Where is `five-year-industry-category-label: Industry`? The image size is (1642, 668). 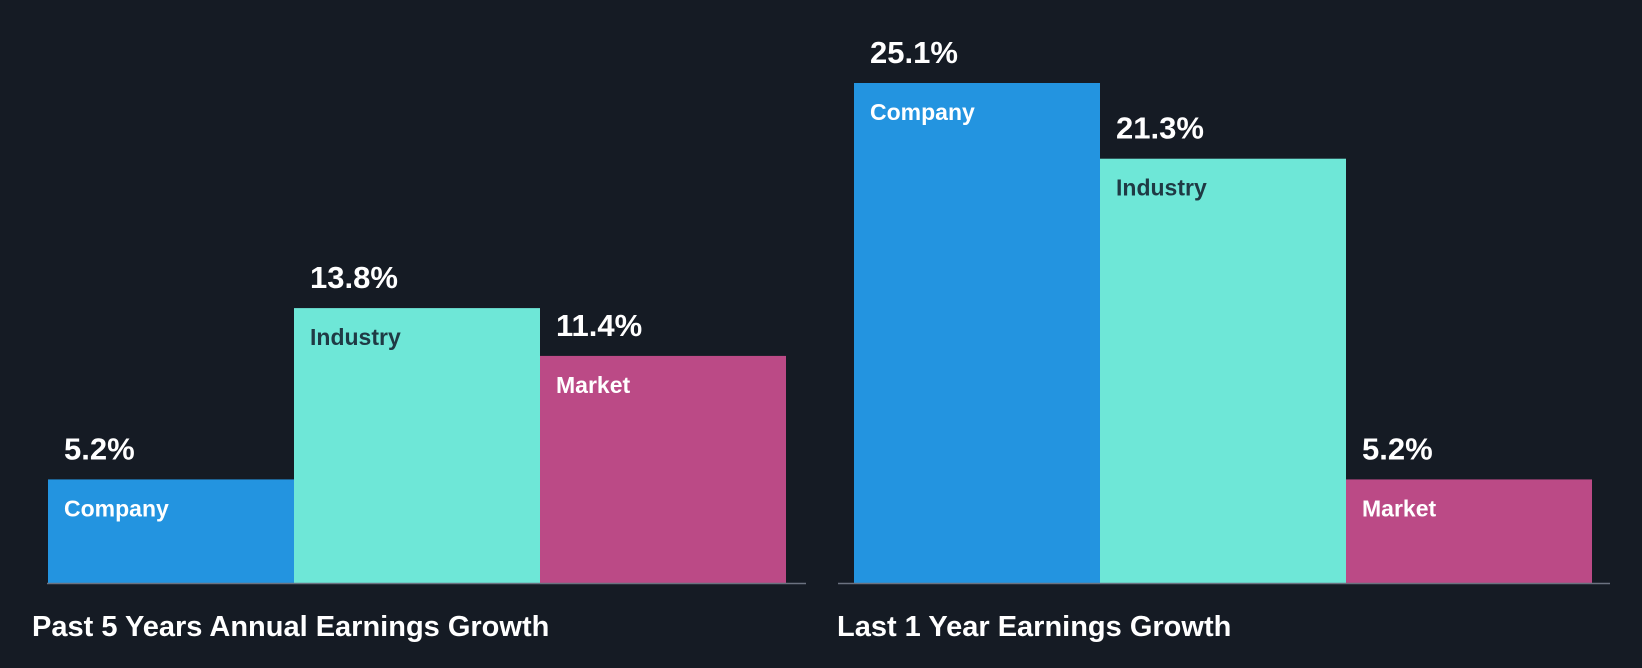 five-year-industry-category-label: Industry is located at coordinates (355, 337).